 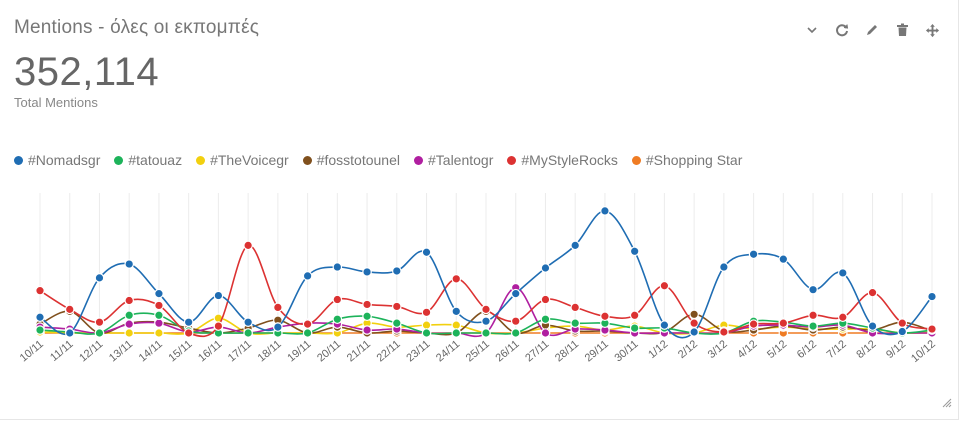 I want to click on legend-label: #Talentogr, so click(x=461, y=160).